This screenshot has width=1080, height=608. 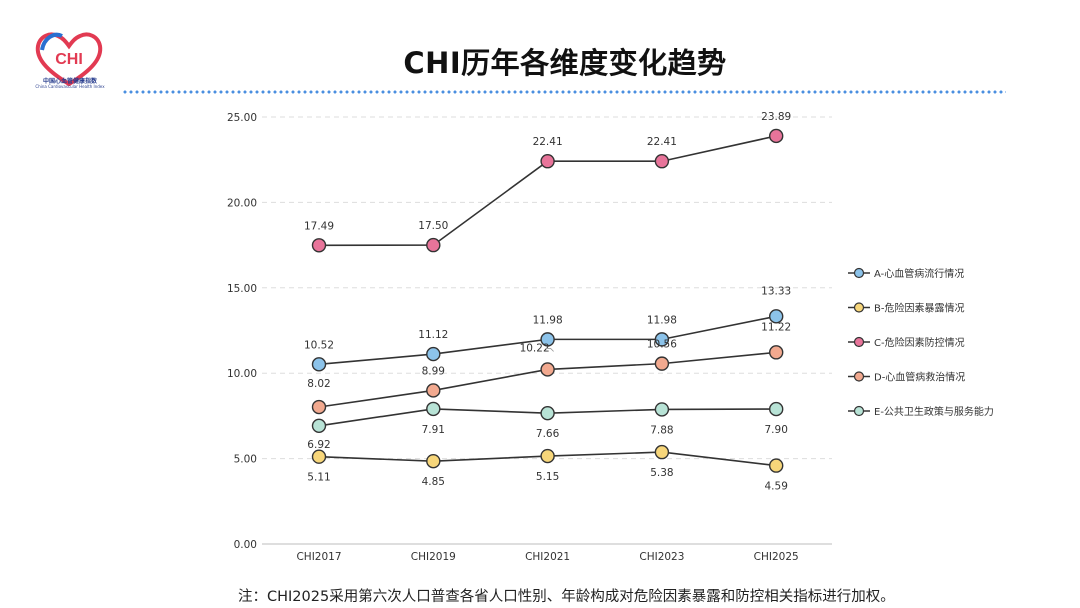 What do you see at coordinates (245, 545) in the screenshot?
I see `y-tick-label: 0.00` at bounding box center [245, 545].